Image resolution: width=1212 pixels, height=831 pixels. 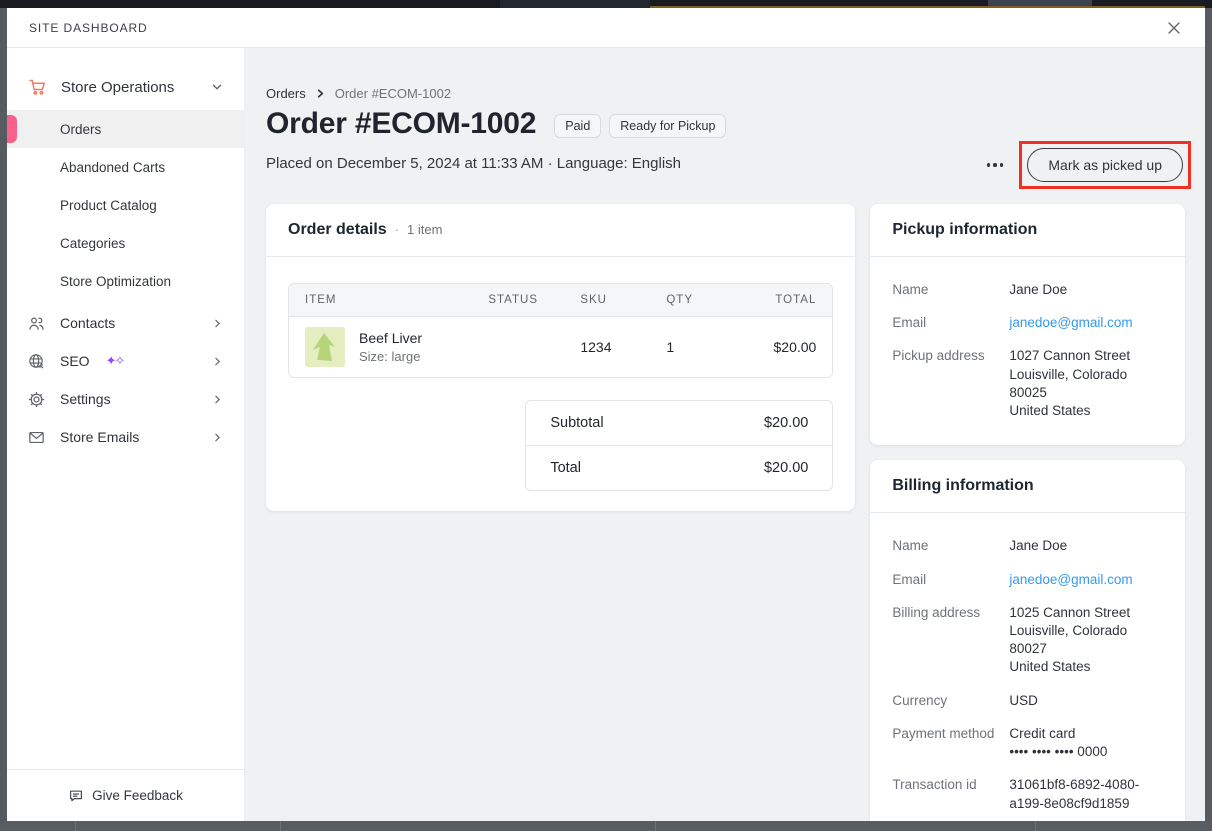 What do you see at coordinates (606, 4) in the screenshot?
I see `browser-top-strip` at bounding box center [606, 4].